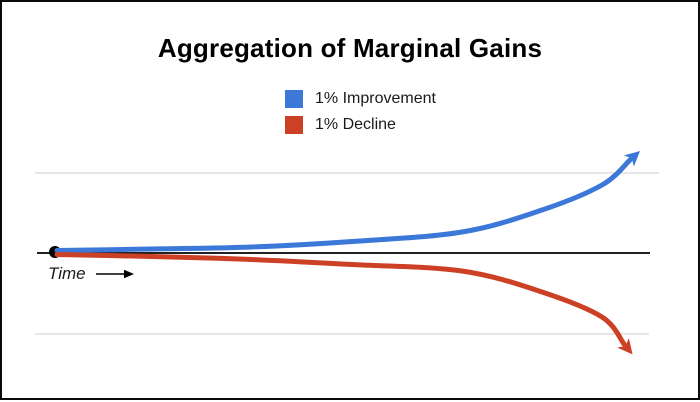  What do you see at coordinates (294, 99) in the screenshot?
I see `improvement-swatch-icon` at bounding box center [294, 99].